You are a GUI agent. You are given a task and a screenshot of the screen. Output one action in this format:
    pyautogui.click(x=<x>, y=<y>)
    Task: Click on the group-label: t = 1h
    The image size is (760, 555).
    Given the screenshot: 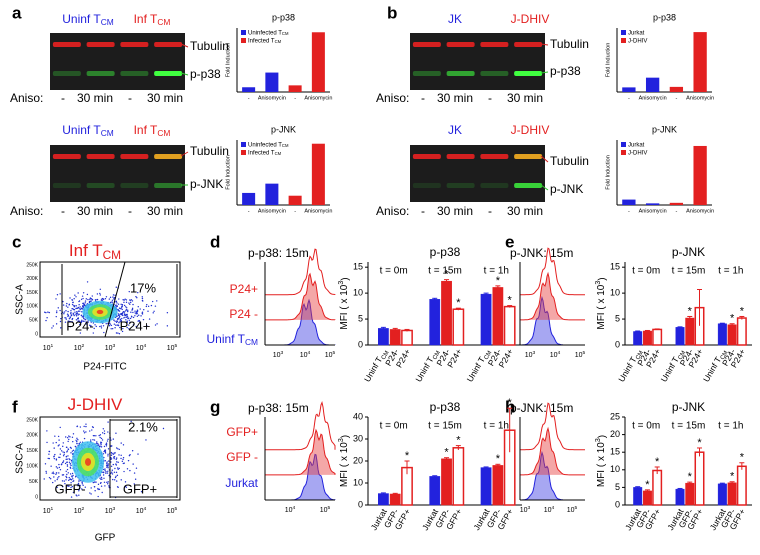 What is the action you would take?
    pyautogui.click(x=730, y=426)
    